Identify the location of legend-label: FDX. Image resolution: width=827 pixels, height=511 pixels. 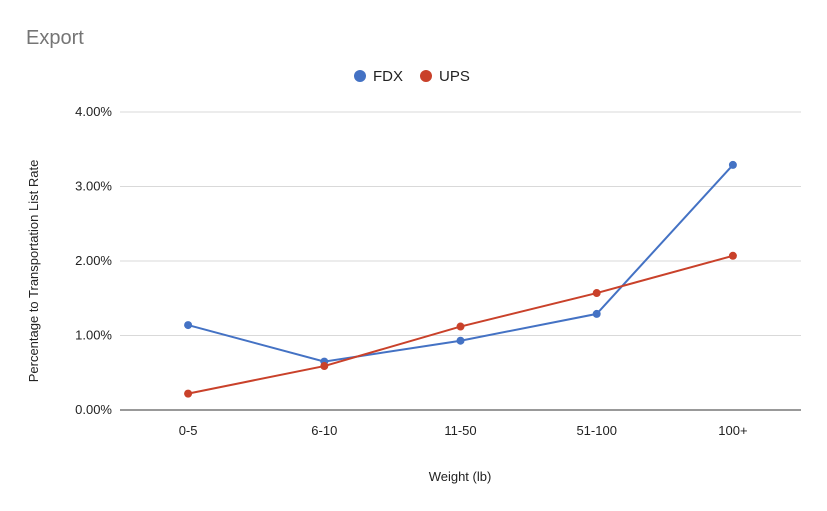
(388, 76).